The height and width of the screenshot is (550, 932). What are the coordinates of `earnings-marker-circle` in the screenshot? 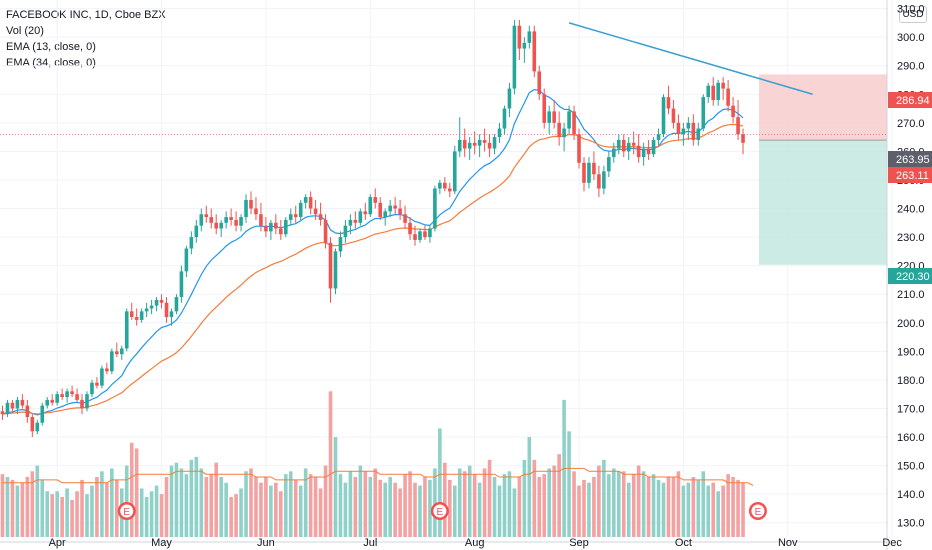 It's located at (440, 511).